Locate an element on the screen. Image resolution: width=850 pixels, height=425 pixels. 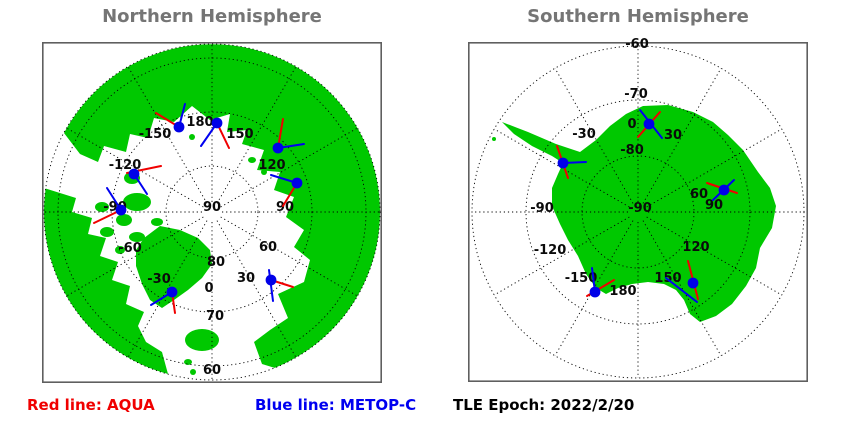
graticule-label: 70 is located at coordinates (215, 316).